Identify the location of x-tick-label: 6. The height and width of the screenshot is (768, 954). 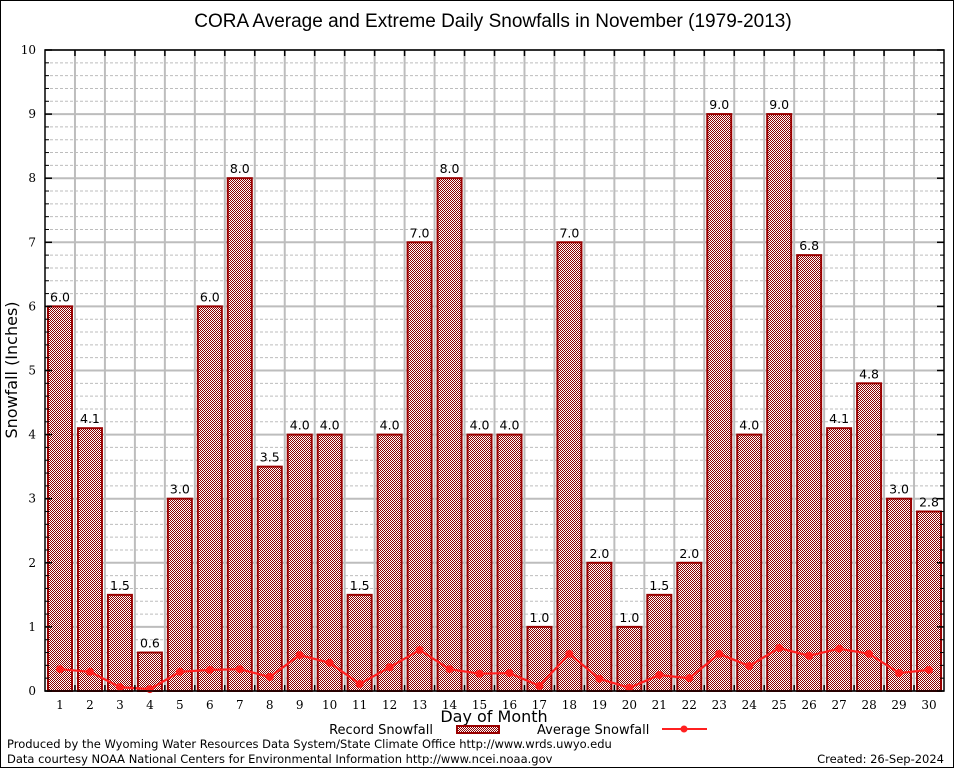
(210, 705).